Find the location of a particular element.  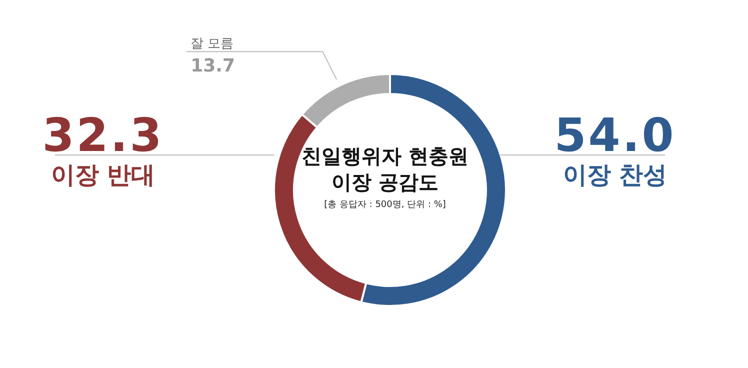

data-label: 13.7 is located at coordinates (213, 66).